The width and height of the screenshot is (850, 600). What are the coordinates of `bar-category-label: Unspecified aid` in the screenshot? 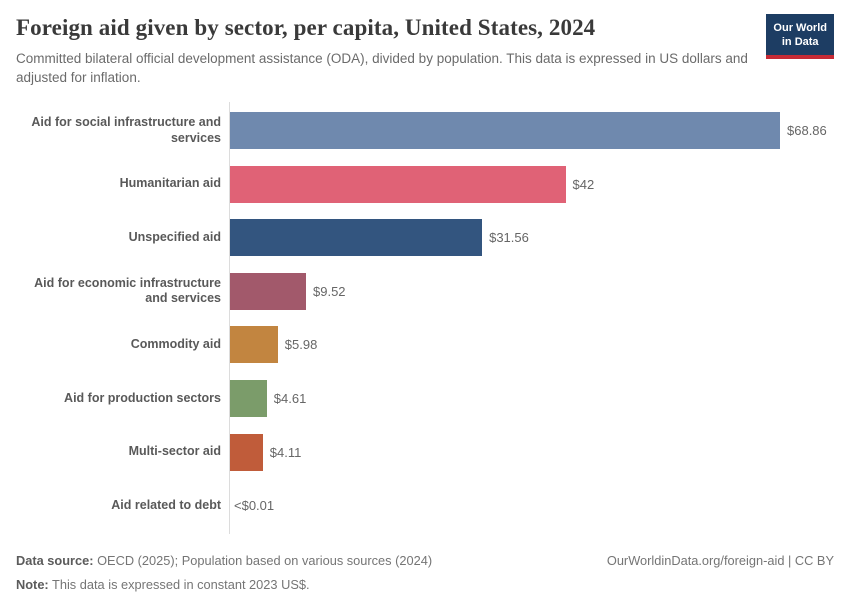 It's located at (174, 236).